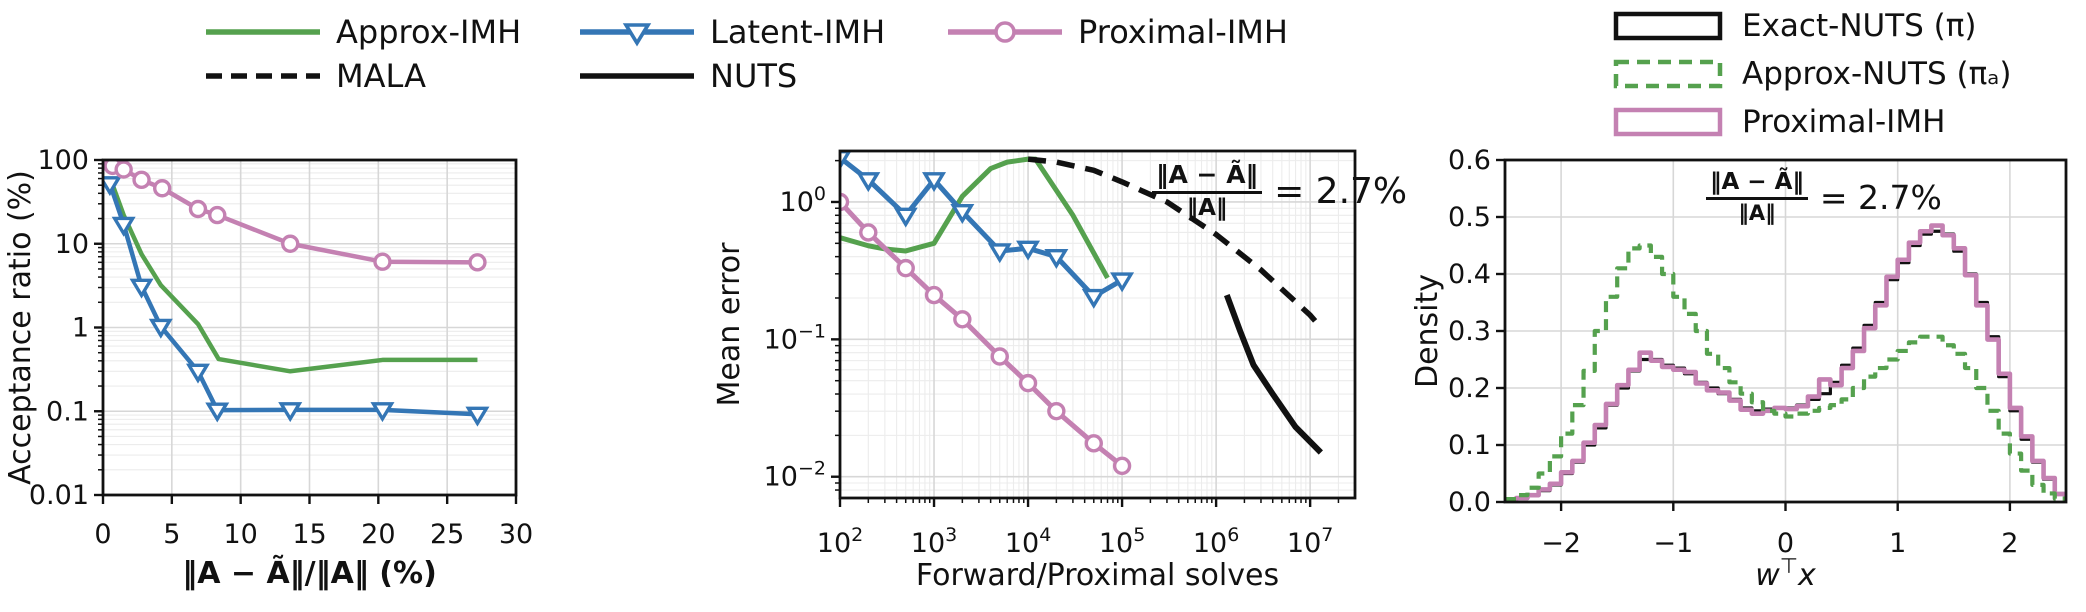  Describe the element at coordinates (637, 76) in the screenshot. I see `nuts-solid-swatch-icon` at that location.